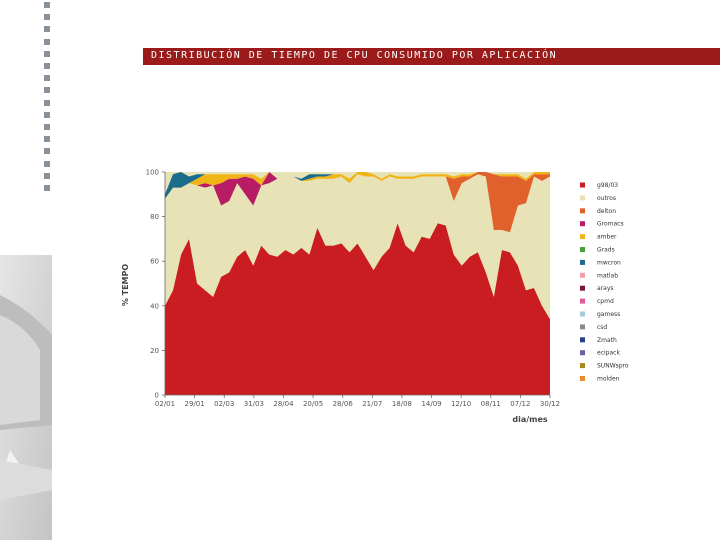  I want to click on y-tick-label: 0, so click(157, 396).